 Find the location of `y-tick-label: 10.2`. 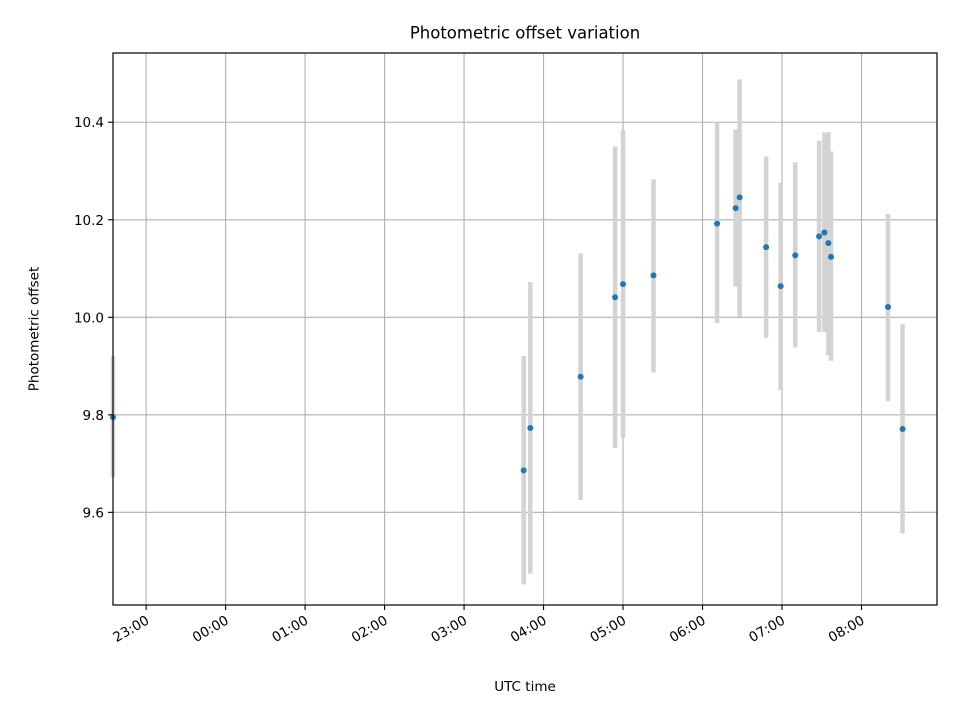

y-tick-label: 10.2 is located at coordinates (89, 221).